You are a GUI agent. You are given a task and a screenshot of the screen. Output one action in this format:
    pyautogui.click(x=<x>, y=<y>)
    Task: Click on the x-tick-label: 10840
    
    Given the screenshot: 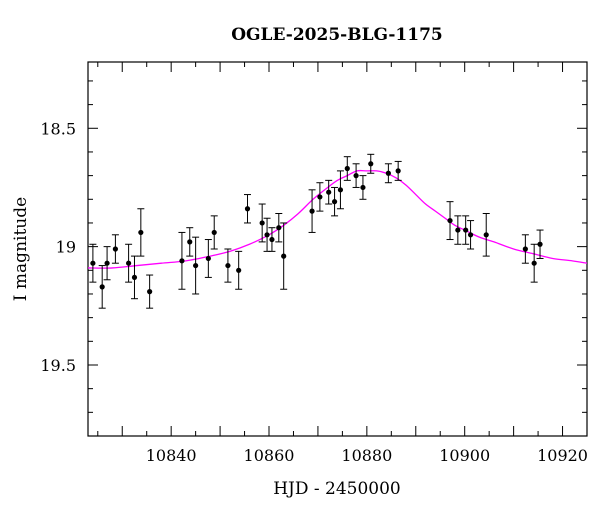 What is the action you would take?
    pyautogui.click(x=171, y=455)
    